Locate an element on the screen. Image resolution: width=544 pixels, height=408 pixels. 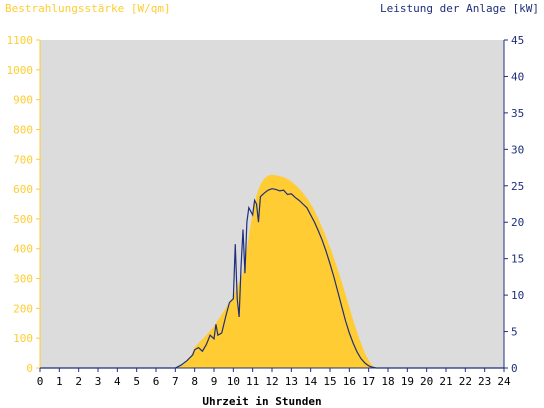
x-tick-label: 11 is located at coordinates (252, 381).